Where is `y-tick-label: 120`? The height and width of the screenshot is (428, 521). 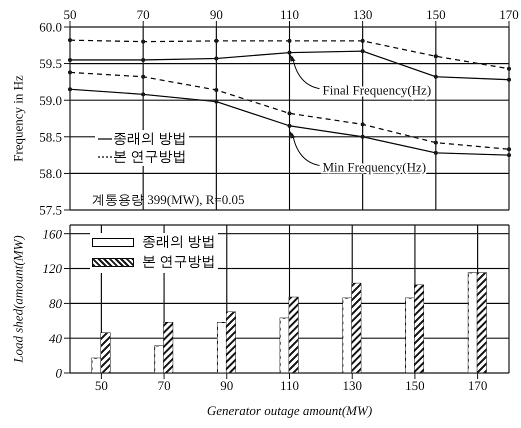
y-tick-label: 120 is located at coordinates (52, 268).